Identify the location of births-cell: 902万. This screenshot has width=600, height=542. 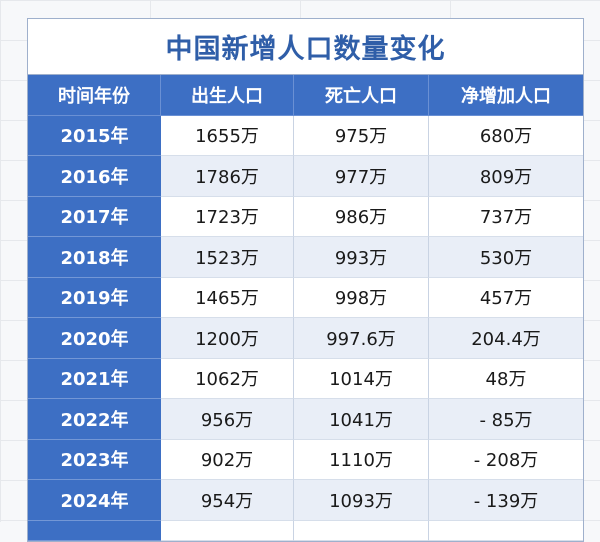
(227, 459).